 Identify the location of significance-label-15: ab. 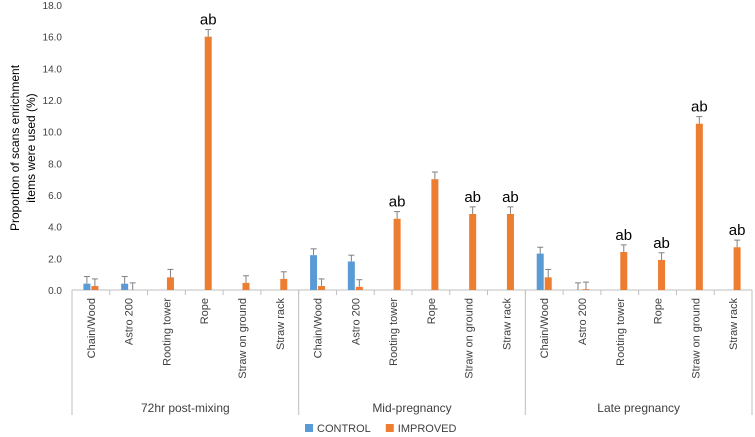
(661, 243).